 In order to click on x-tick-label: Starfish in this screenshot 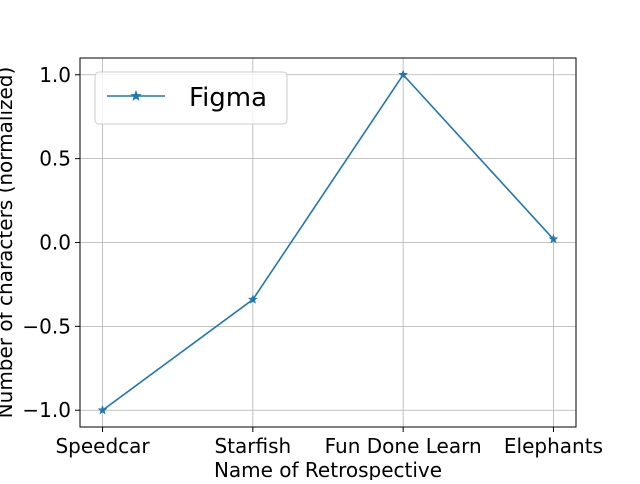, I will do `click(252, 446)`.